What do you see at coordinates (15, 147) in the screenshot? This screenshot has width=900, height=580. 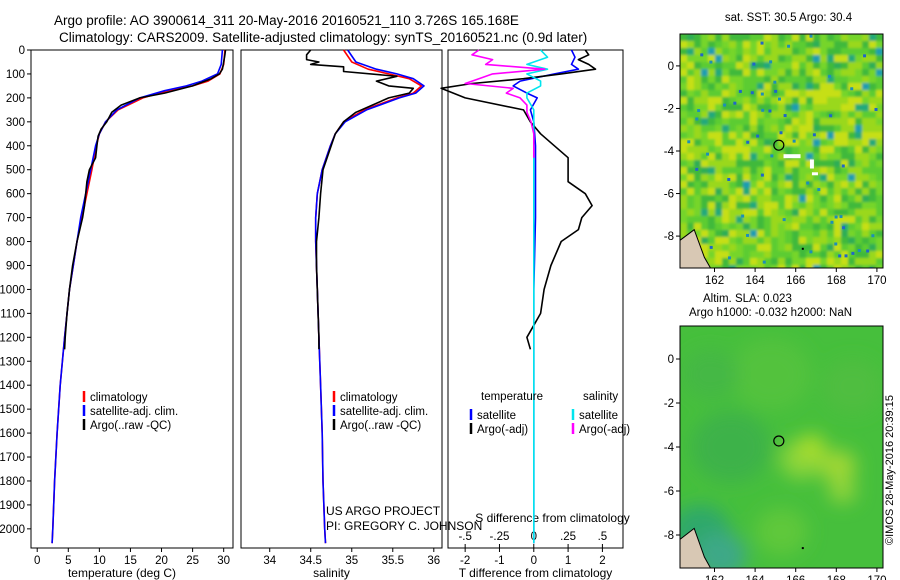 I see `y-tick-label: 400` at bounding box center [15, 147].